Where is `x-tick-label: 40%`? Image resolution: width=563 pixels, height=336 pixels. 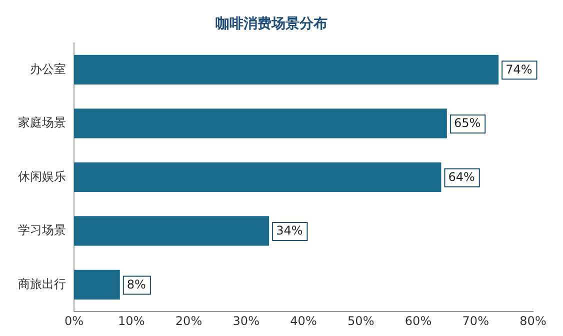 x-tick-label: 40% is located at coordinates (303, 321).